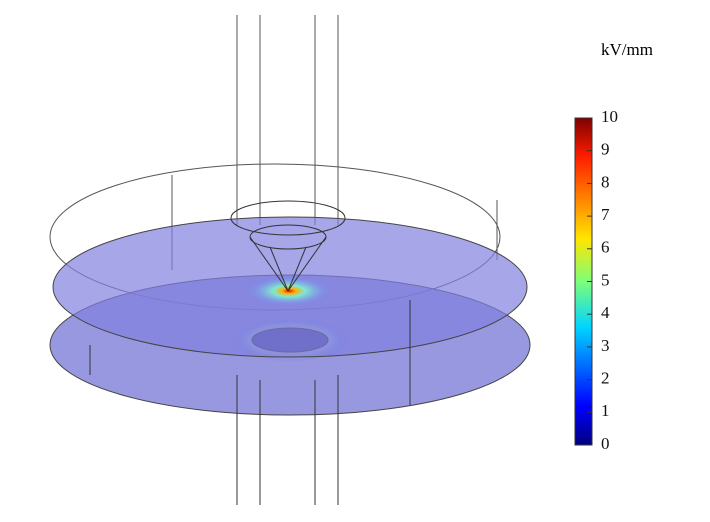 The image size is (710, 522). Describe the element at coordinates (605, 149) in the screenshot. I see `tick-label: 9` at that location.